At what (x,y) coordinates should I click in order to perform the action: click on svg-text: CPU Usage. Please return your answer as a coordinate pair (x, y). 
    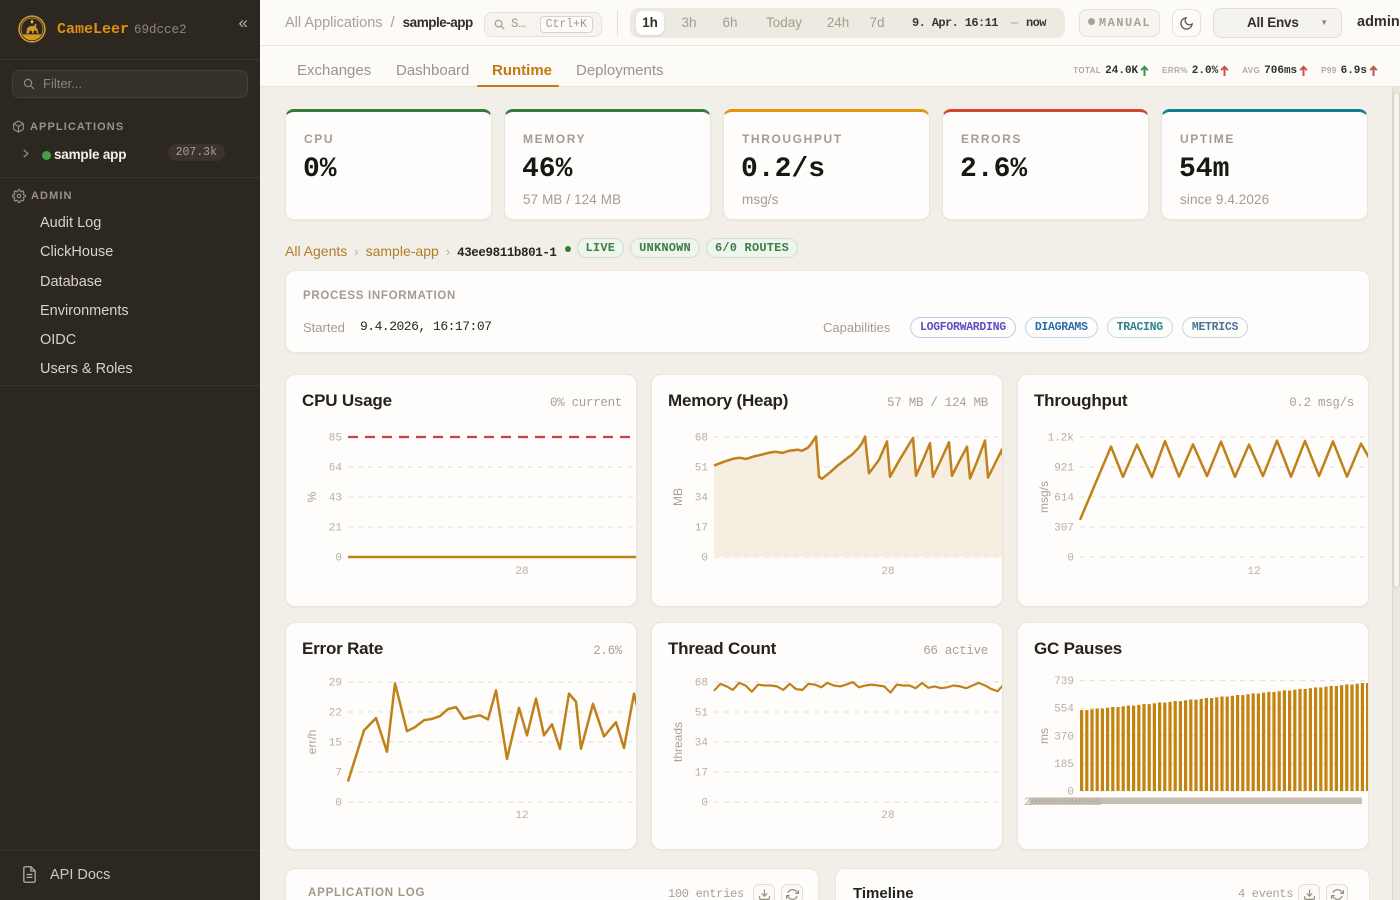
    Looking at the image, I should click on (347, 400).